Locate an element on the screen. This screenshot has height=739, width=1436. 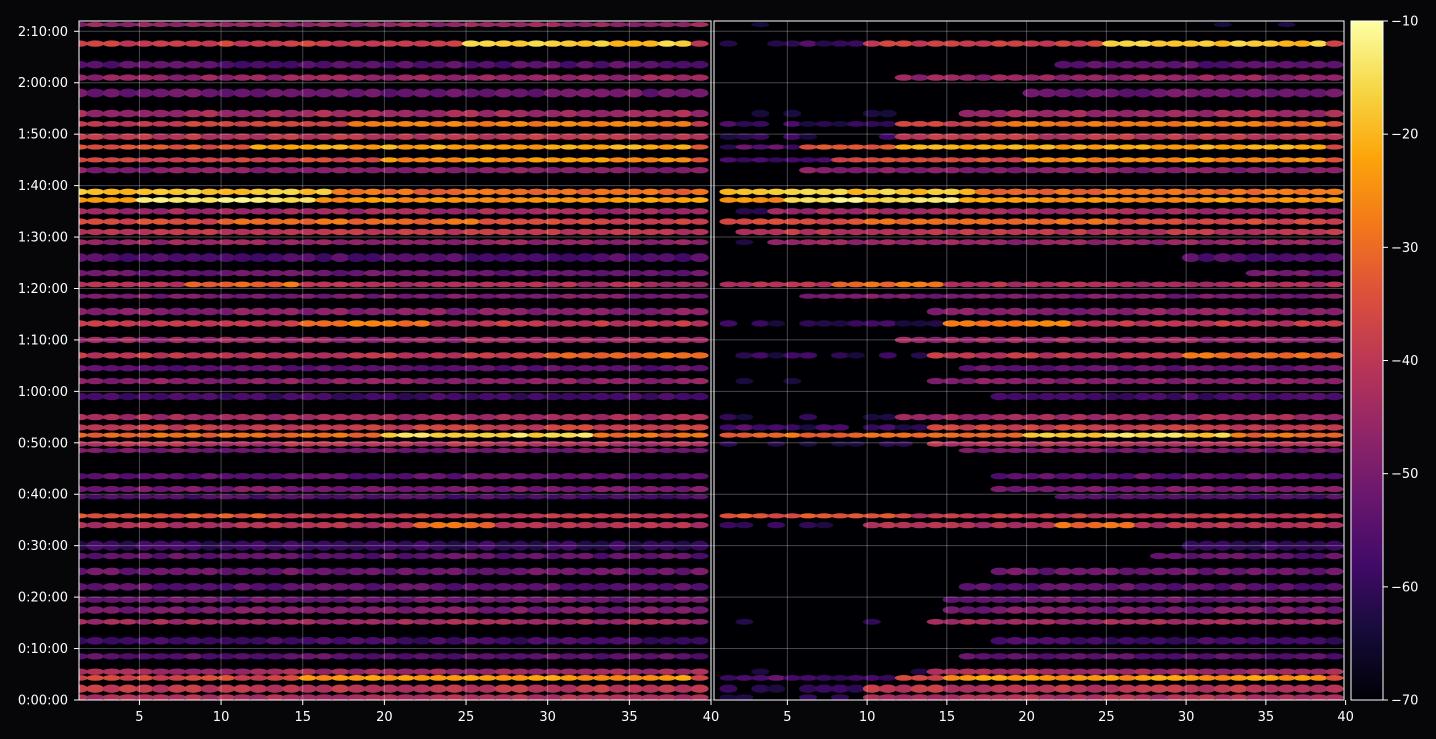
colorbar-tick-label: −60 is located at coordinates (1404, 587).